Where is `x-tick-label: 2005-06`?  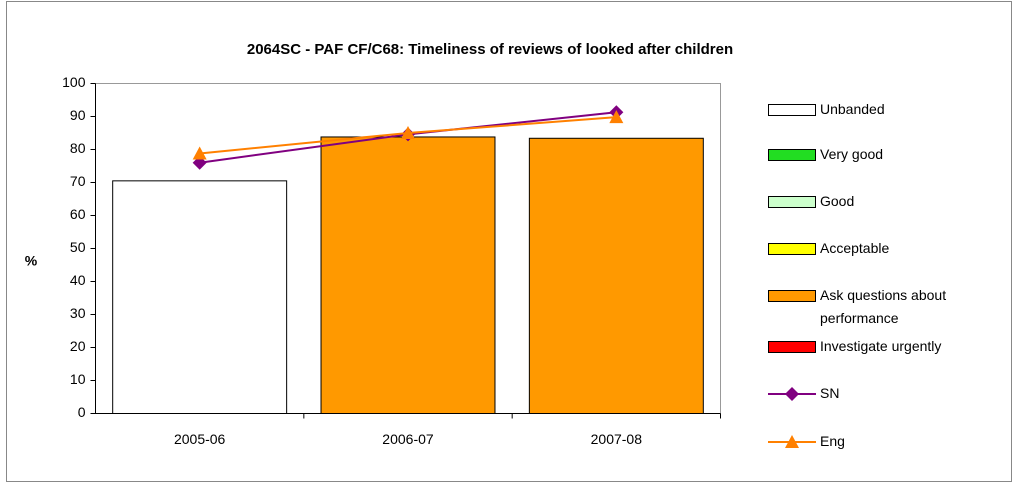 x-tick-label: 2005-06 is located at coordinates (200, 439).